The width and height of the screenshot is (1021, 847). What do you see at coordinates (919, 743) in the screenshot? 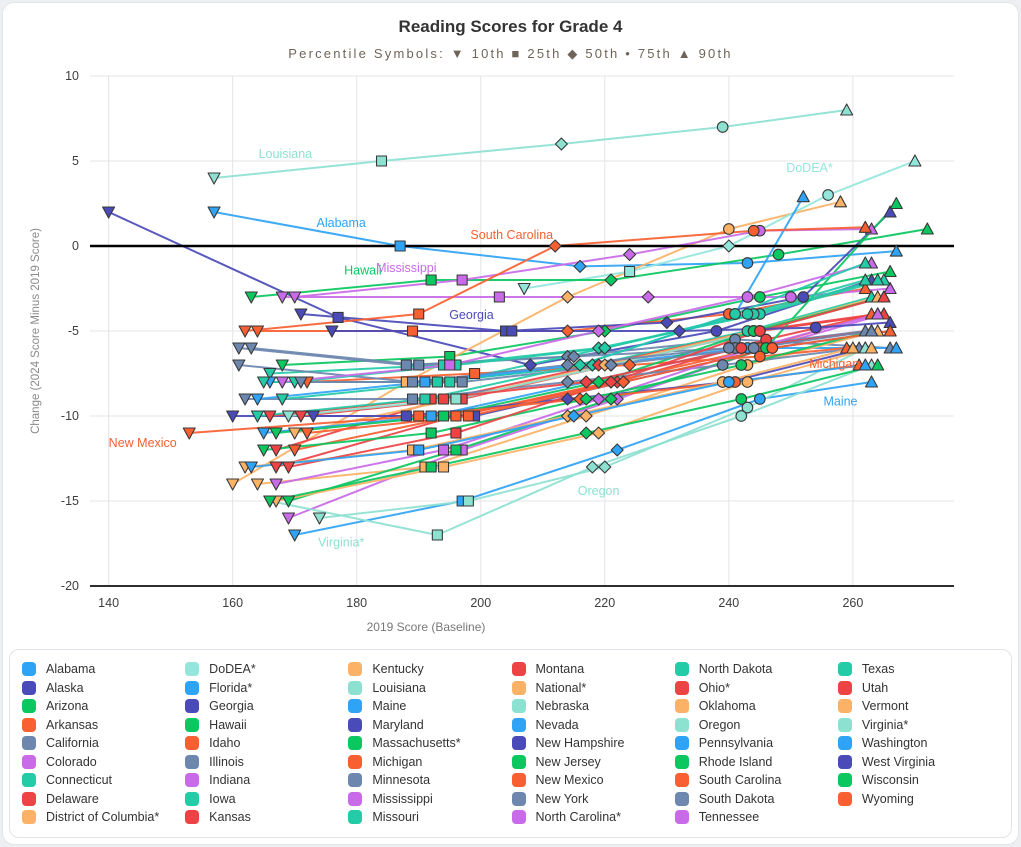
I see `legend-item-washington: Washington` at bounding box center [919, 743].